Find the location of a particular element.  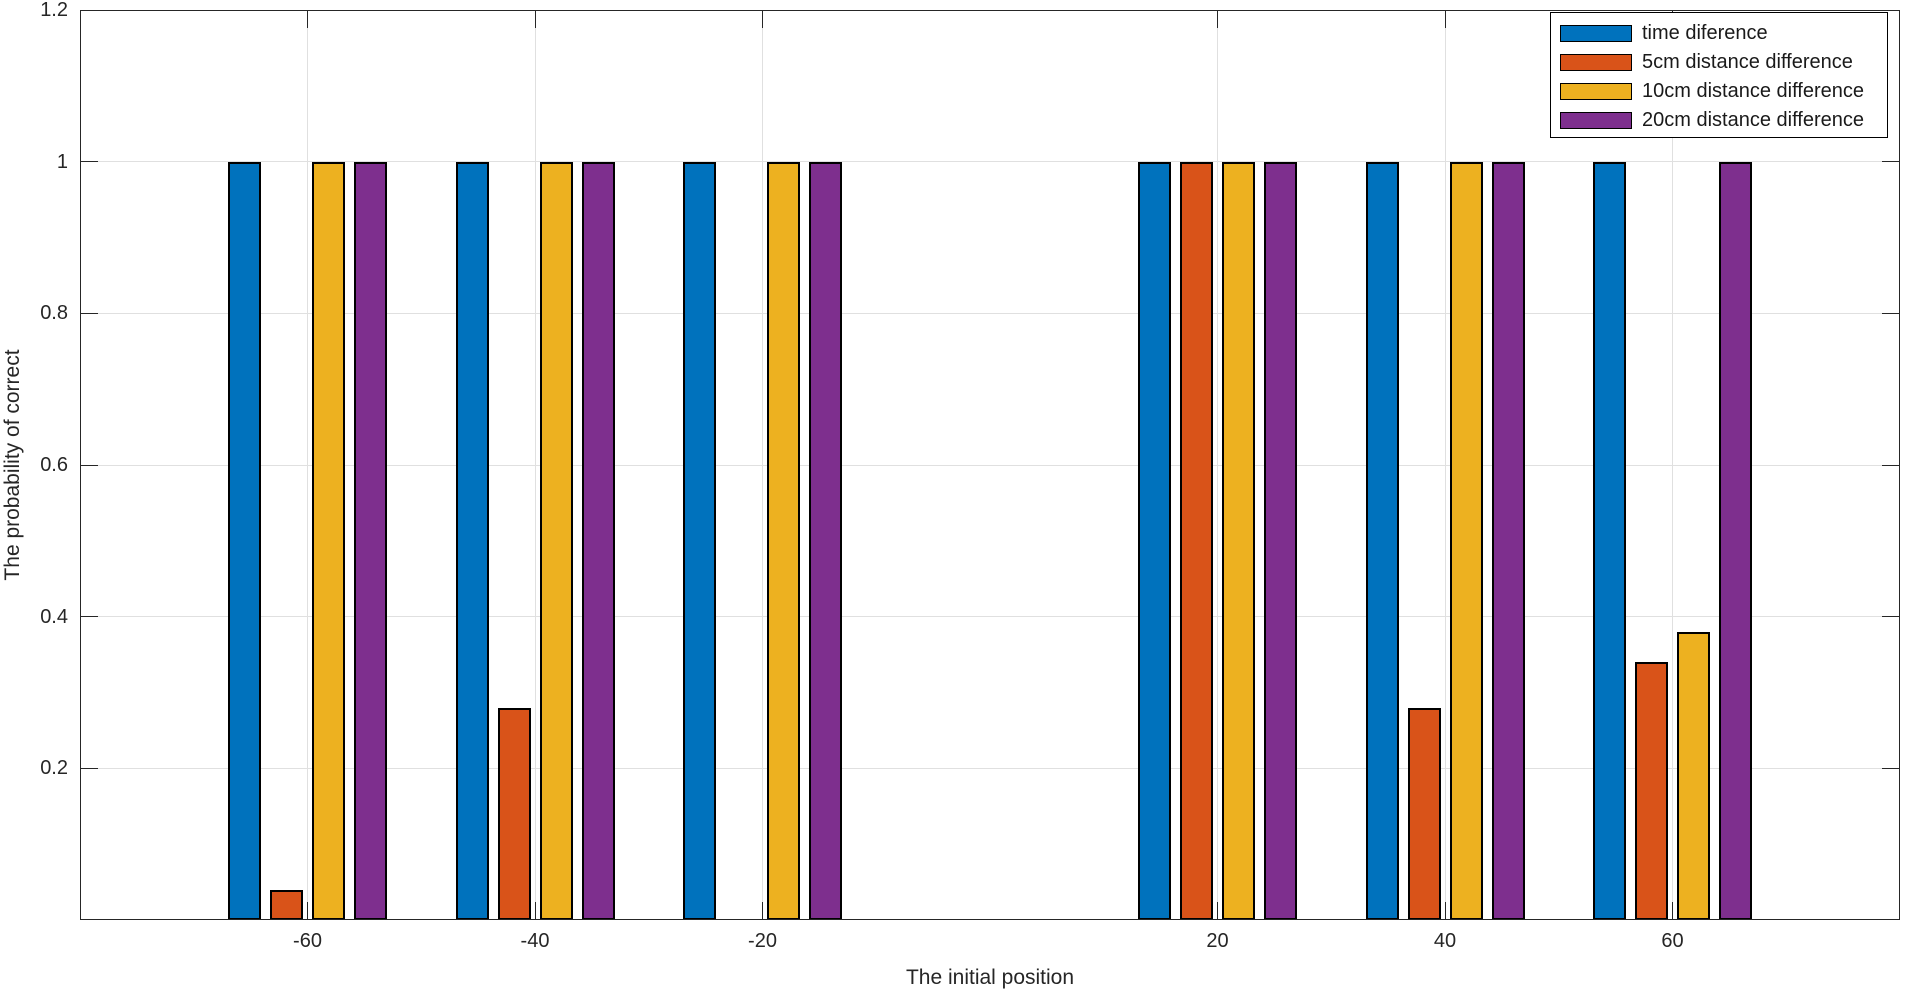

x-tick-label: 20 is located at coordinates (1217, 941).